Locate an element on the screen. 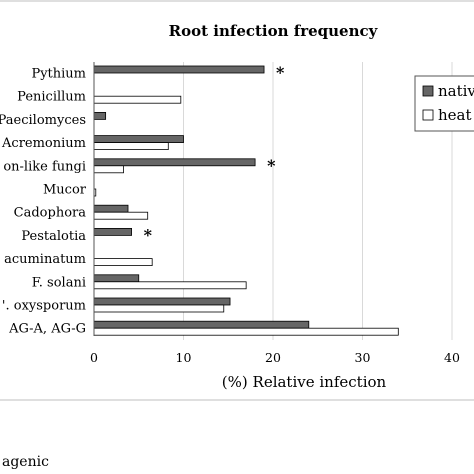 This screenshot has height=474, width=474. bar-heat-f-solani is located at coordinates (170, 285).